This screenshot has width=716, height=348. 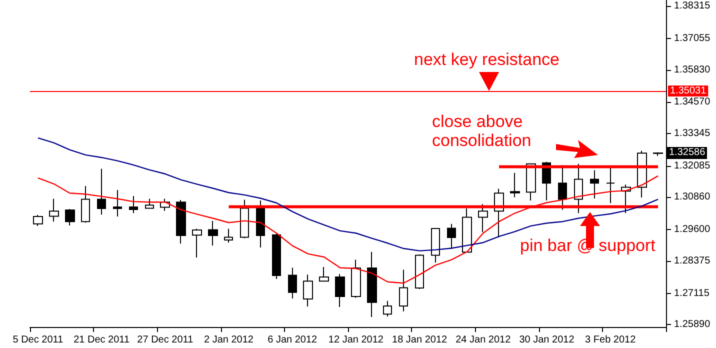 I want to click on y-tick-label: 1.38315, so click(x=692, y=6).